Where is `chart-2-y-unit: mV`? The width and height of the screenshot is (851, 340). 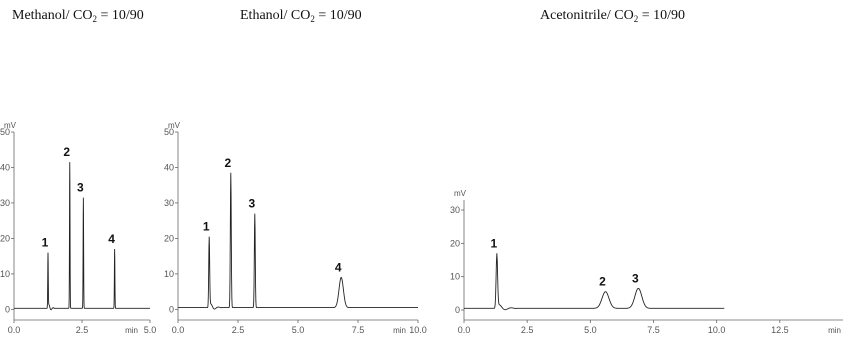 chart-2-y-unit: mV is located at coordinates (174, 125).